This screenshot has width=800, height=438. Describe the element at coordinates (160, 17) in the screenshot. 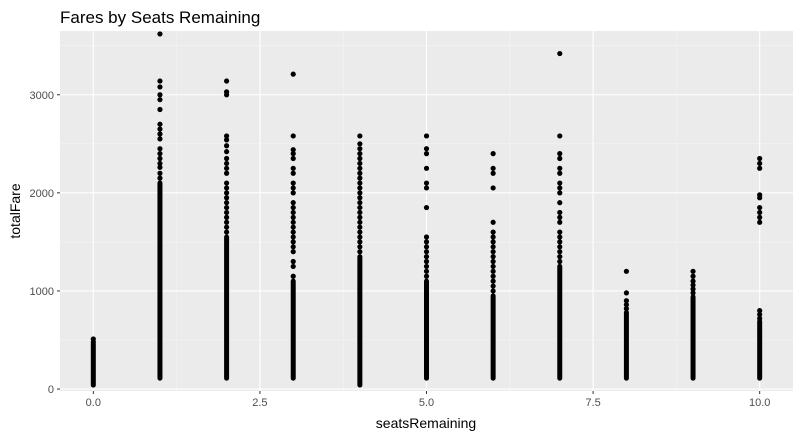

I see `chart-title: Fares by Seats Remaining` at that location.